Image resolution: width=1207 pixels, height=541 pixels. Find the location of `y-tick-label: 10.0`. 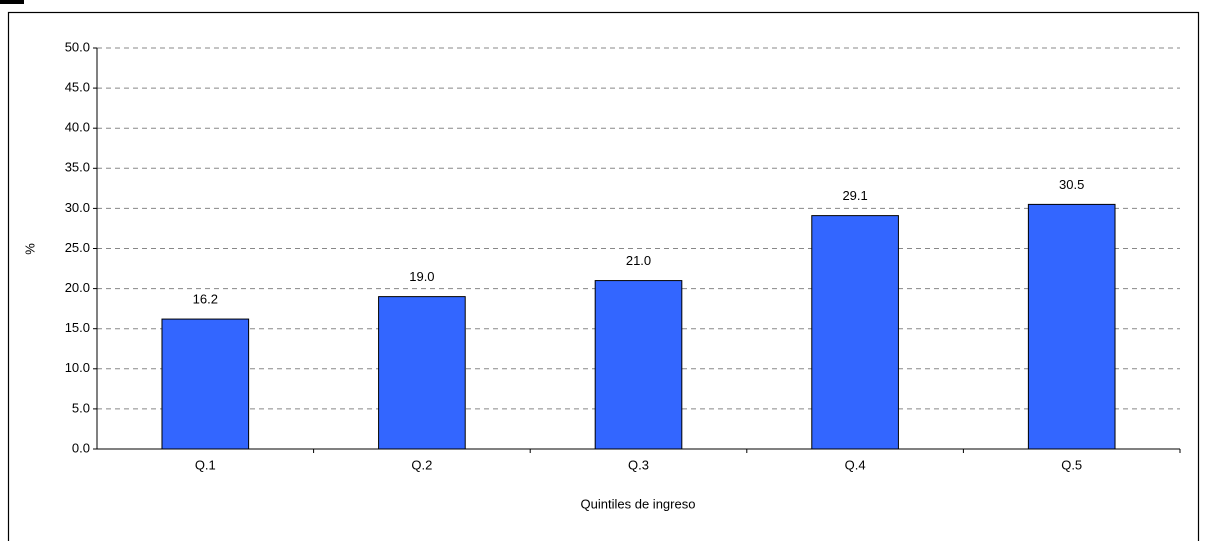

y-tick-label: 10.0 is located at coordinates (77, 367).